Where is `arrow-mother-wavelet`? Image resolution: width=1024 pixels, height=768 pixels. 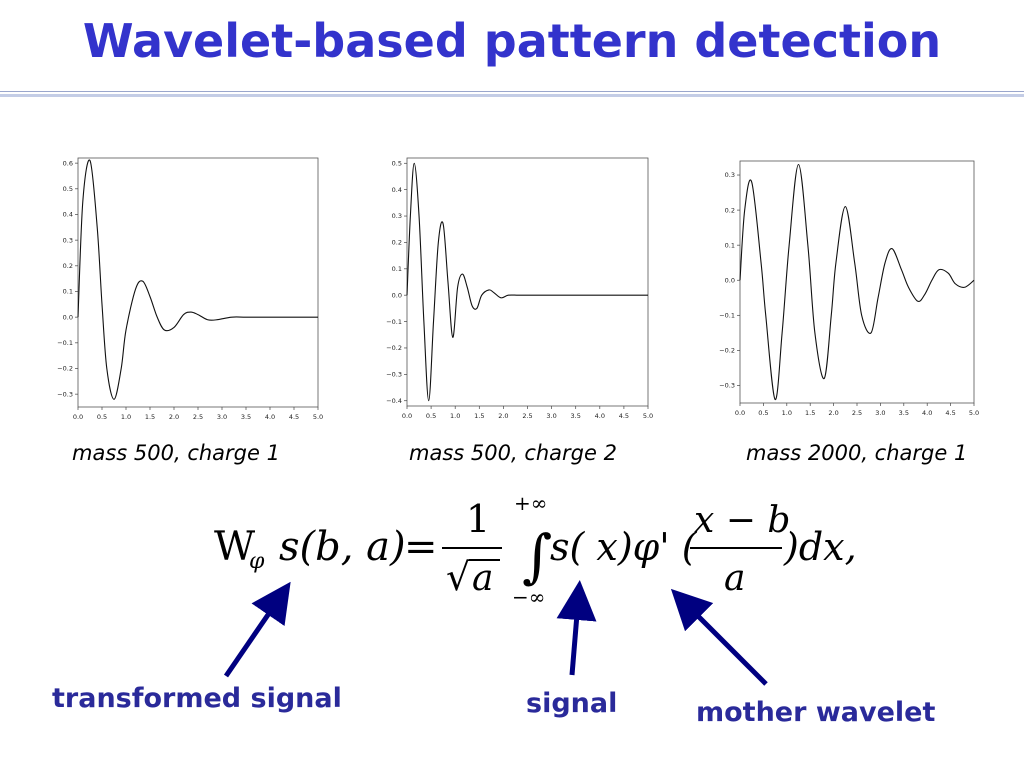
arrow-mother-wavelet is located at coordinates (719, 637).